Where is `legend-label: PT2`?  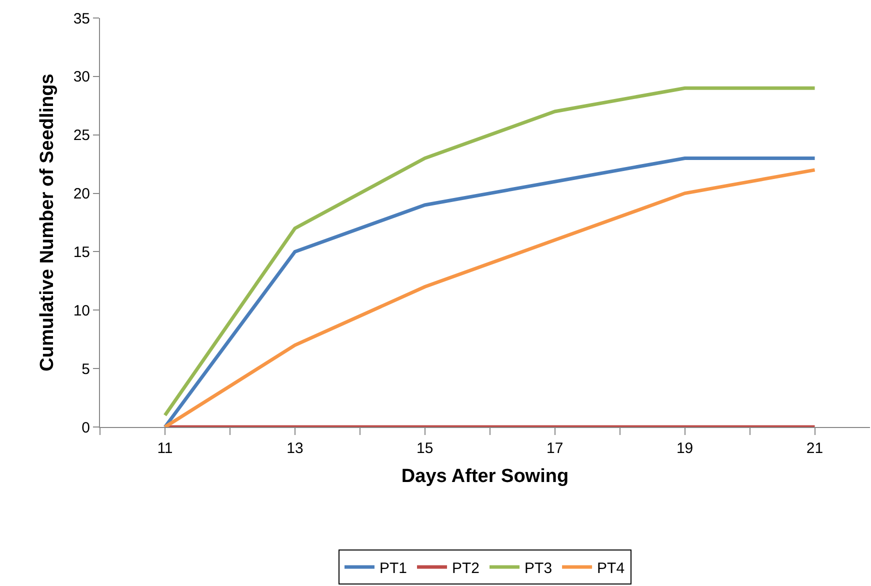 legend-label: PT2 is located at coordinates (466, 568).